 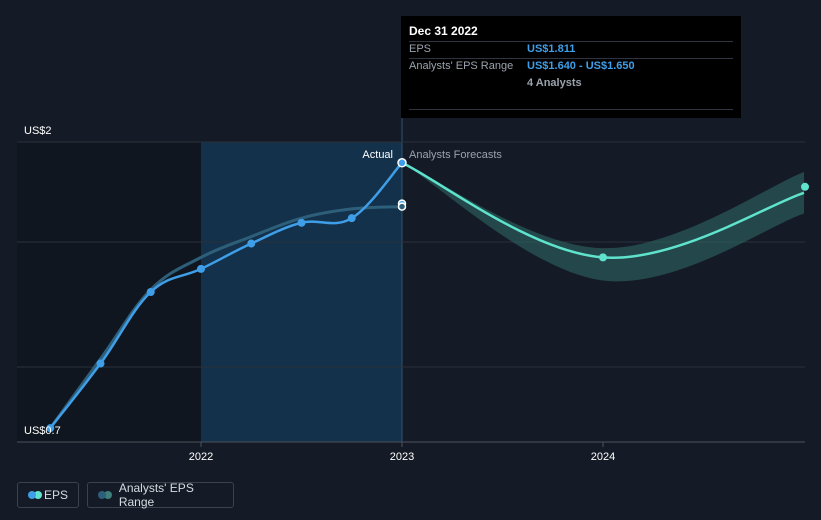 I want to click on legend-eps-label: EPS, so click(x=55, y=495).